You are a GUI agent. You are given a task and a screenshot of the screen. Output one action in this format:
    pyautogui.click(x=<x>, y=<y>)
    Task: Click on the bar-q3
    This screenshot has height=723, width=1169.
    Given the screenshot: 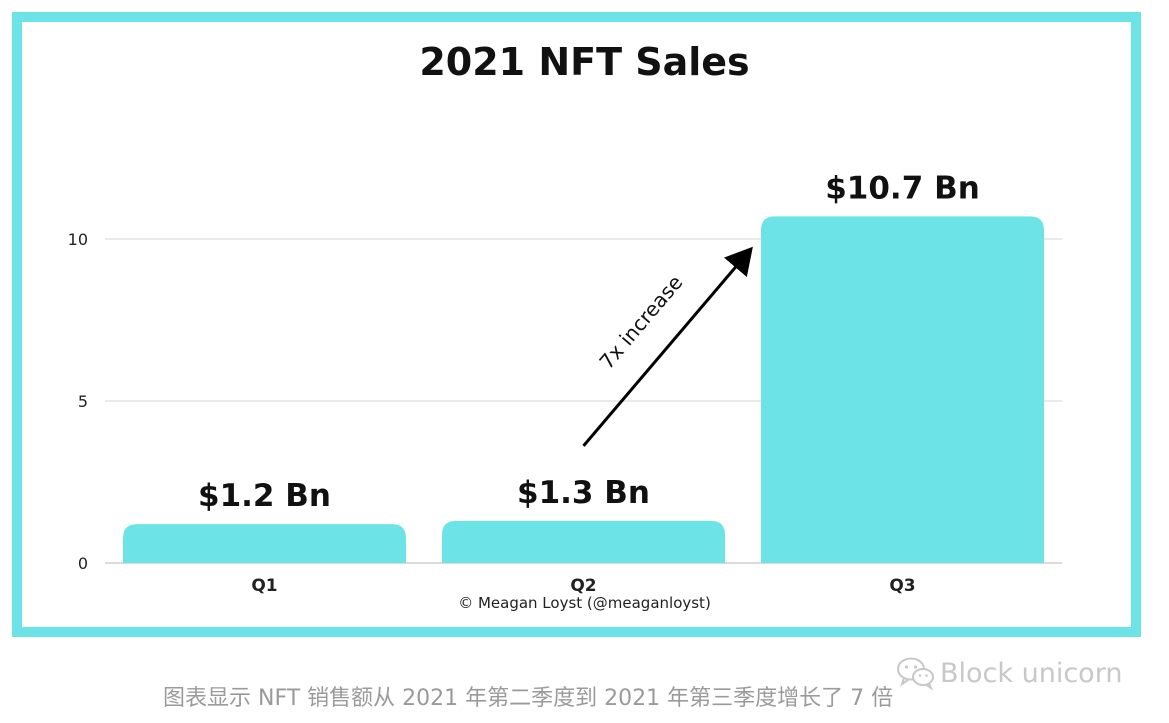 What is the action you would take?
    pyautogui.click(x=902, y=389)
    